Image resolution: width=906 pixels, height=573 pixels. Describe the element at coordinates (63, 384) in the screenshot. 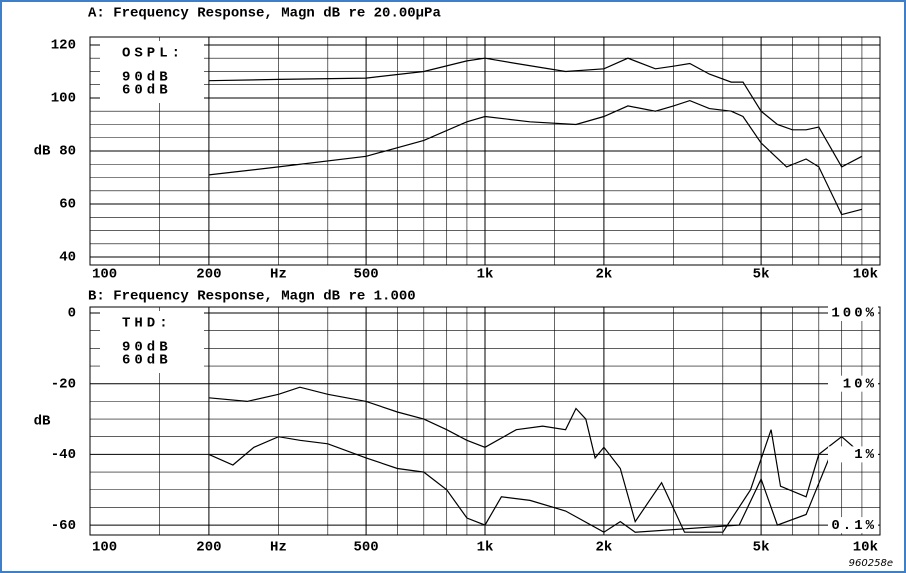

I see `y-tick-label: -20` at that location.